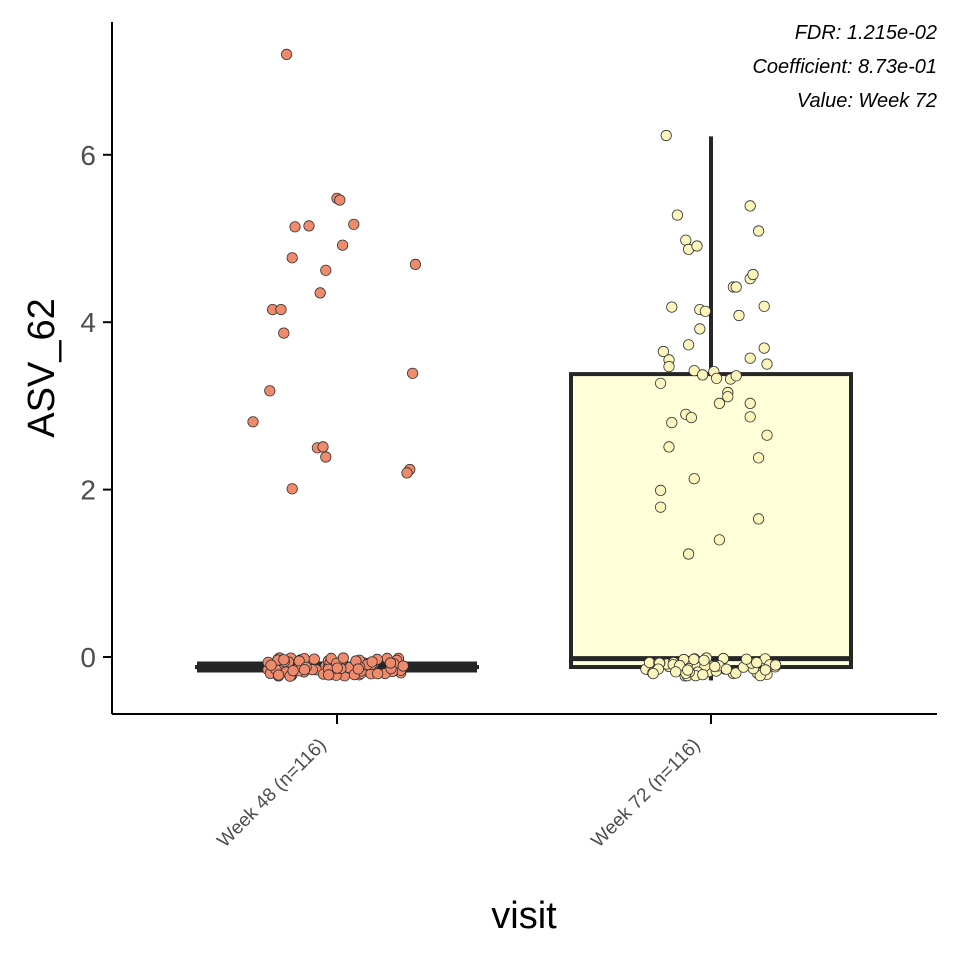 This screenshot has height=960, width=960. What do you see at coordinates (711, 521) in the screenshot?
I see `box-body` at bounding box center [711, 521].